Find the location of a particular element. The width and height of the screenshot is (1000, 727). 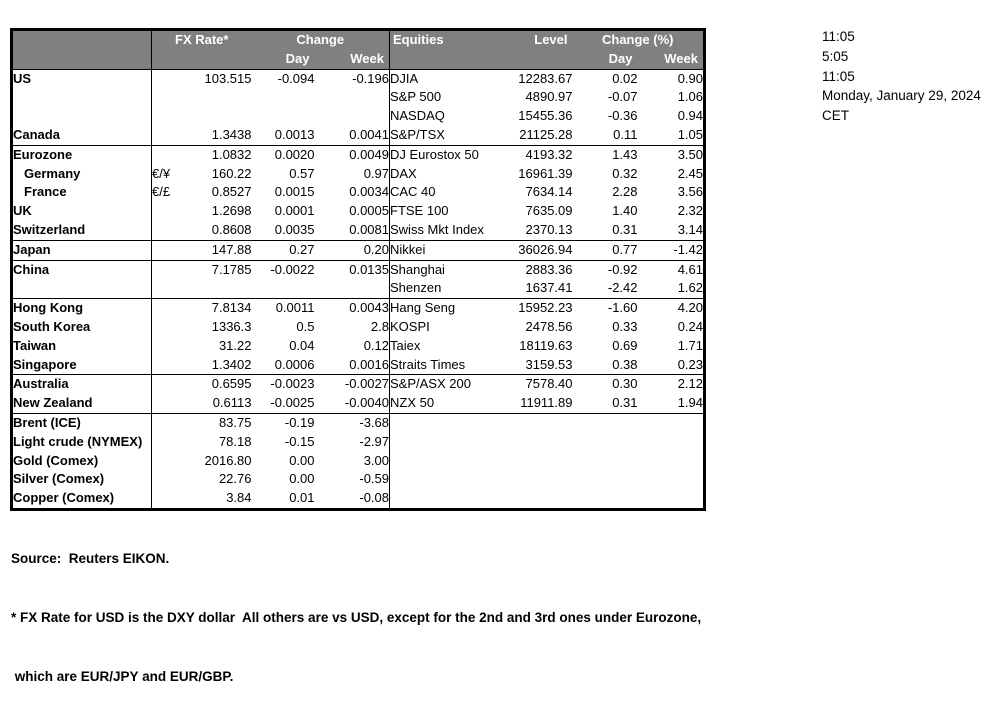

equity-week-change: 2.45 is located at coordinates (690, 173).